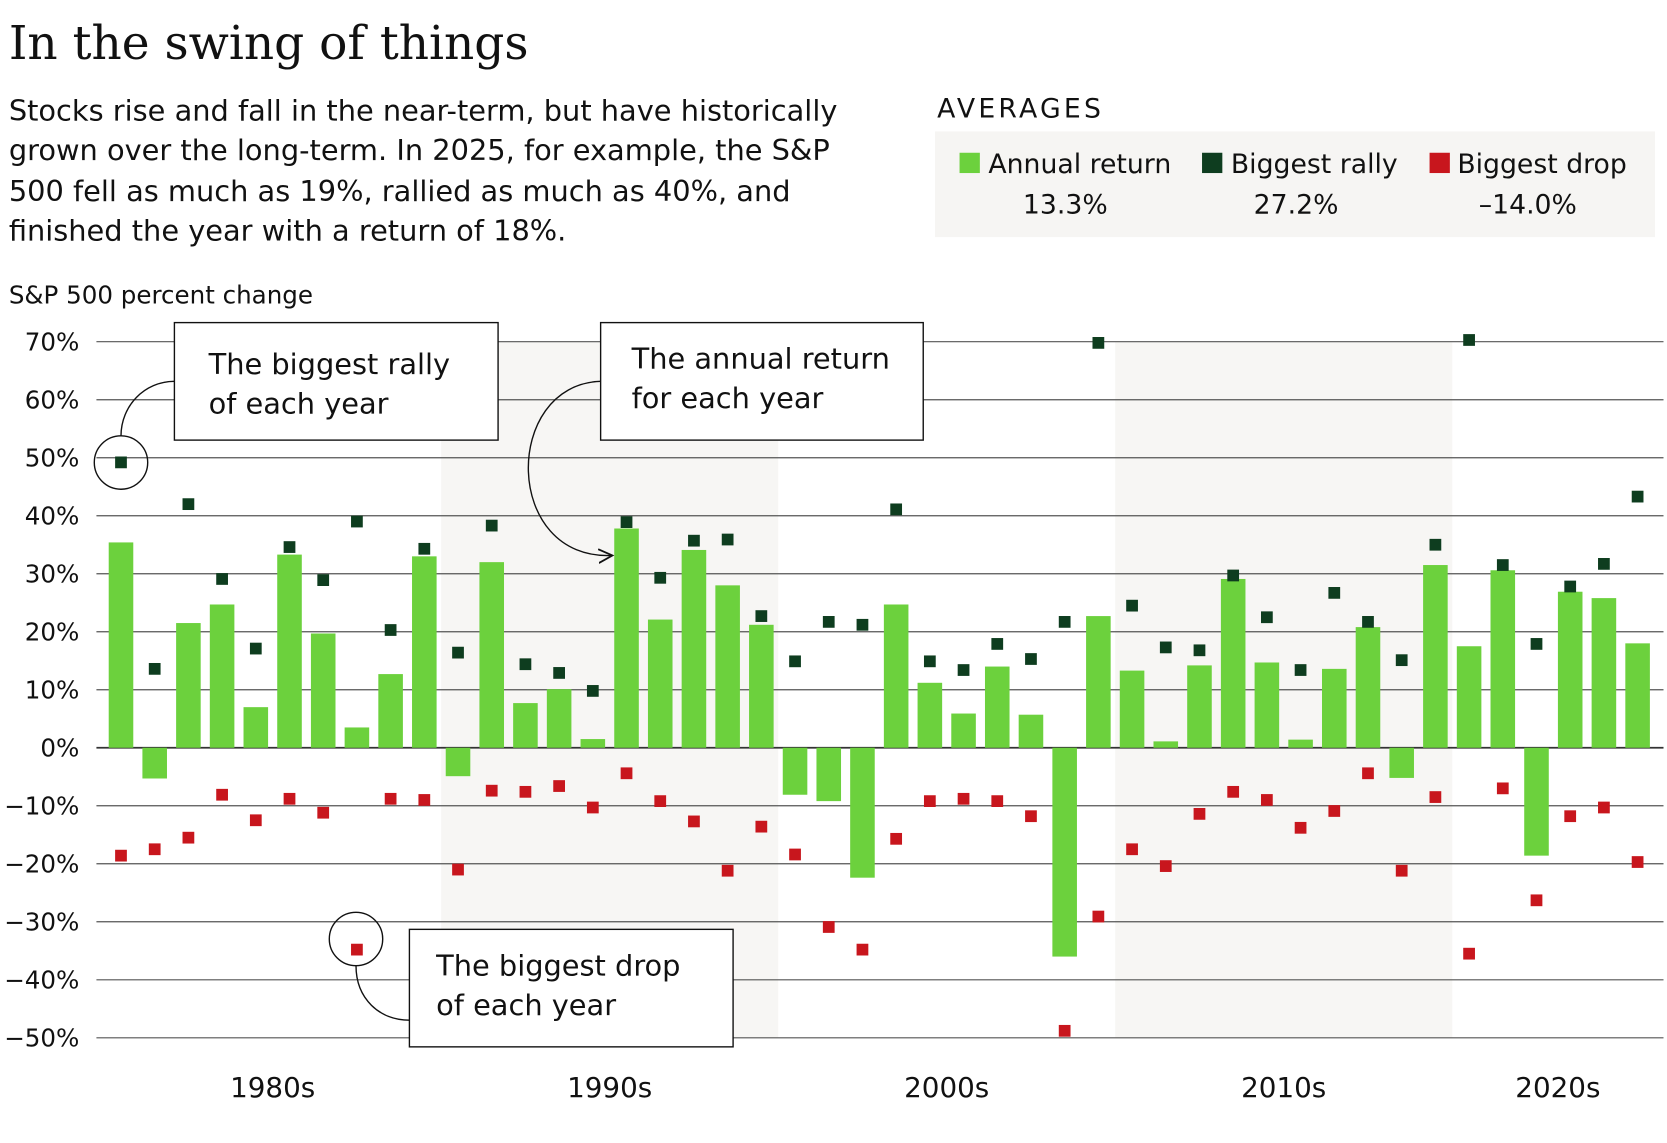  Describe the element at coordinates (1570, 669) in the screenshot. I see `bar-annual-return-2023` at that location.